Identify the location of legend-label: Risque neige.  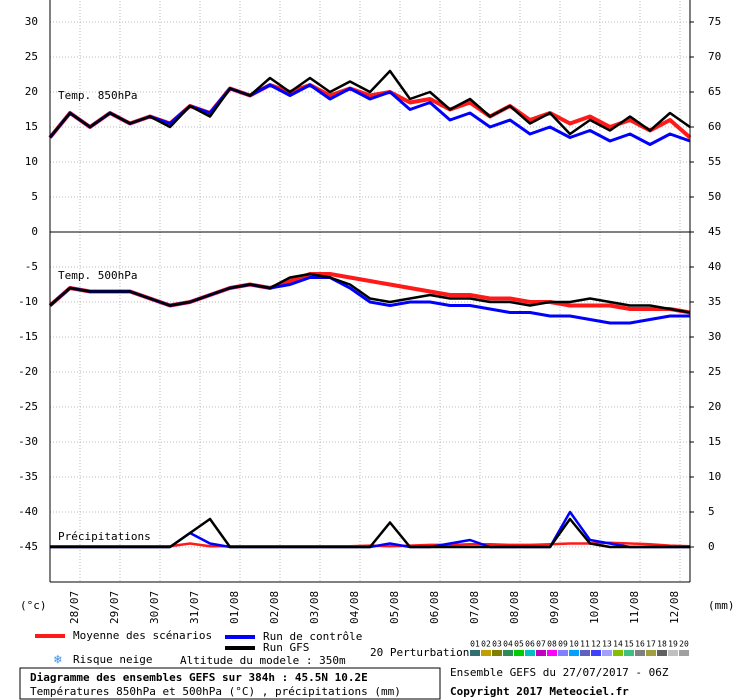
(112, 659).